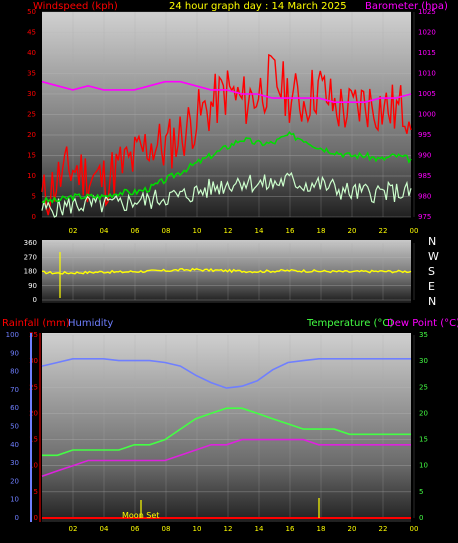  I want to click on wind-x-tick-label: 18, so click(321, 231).